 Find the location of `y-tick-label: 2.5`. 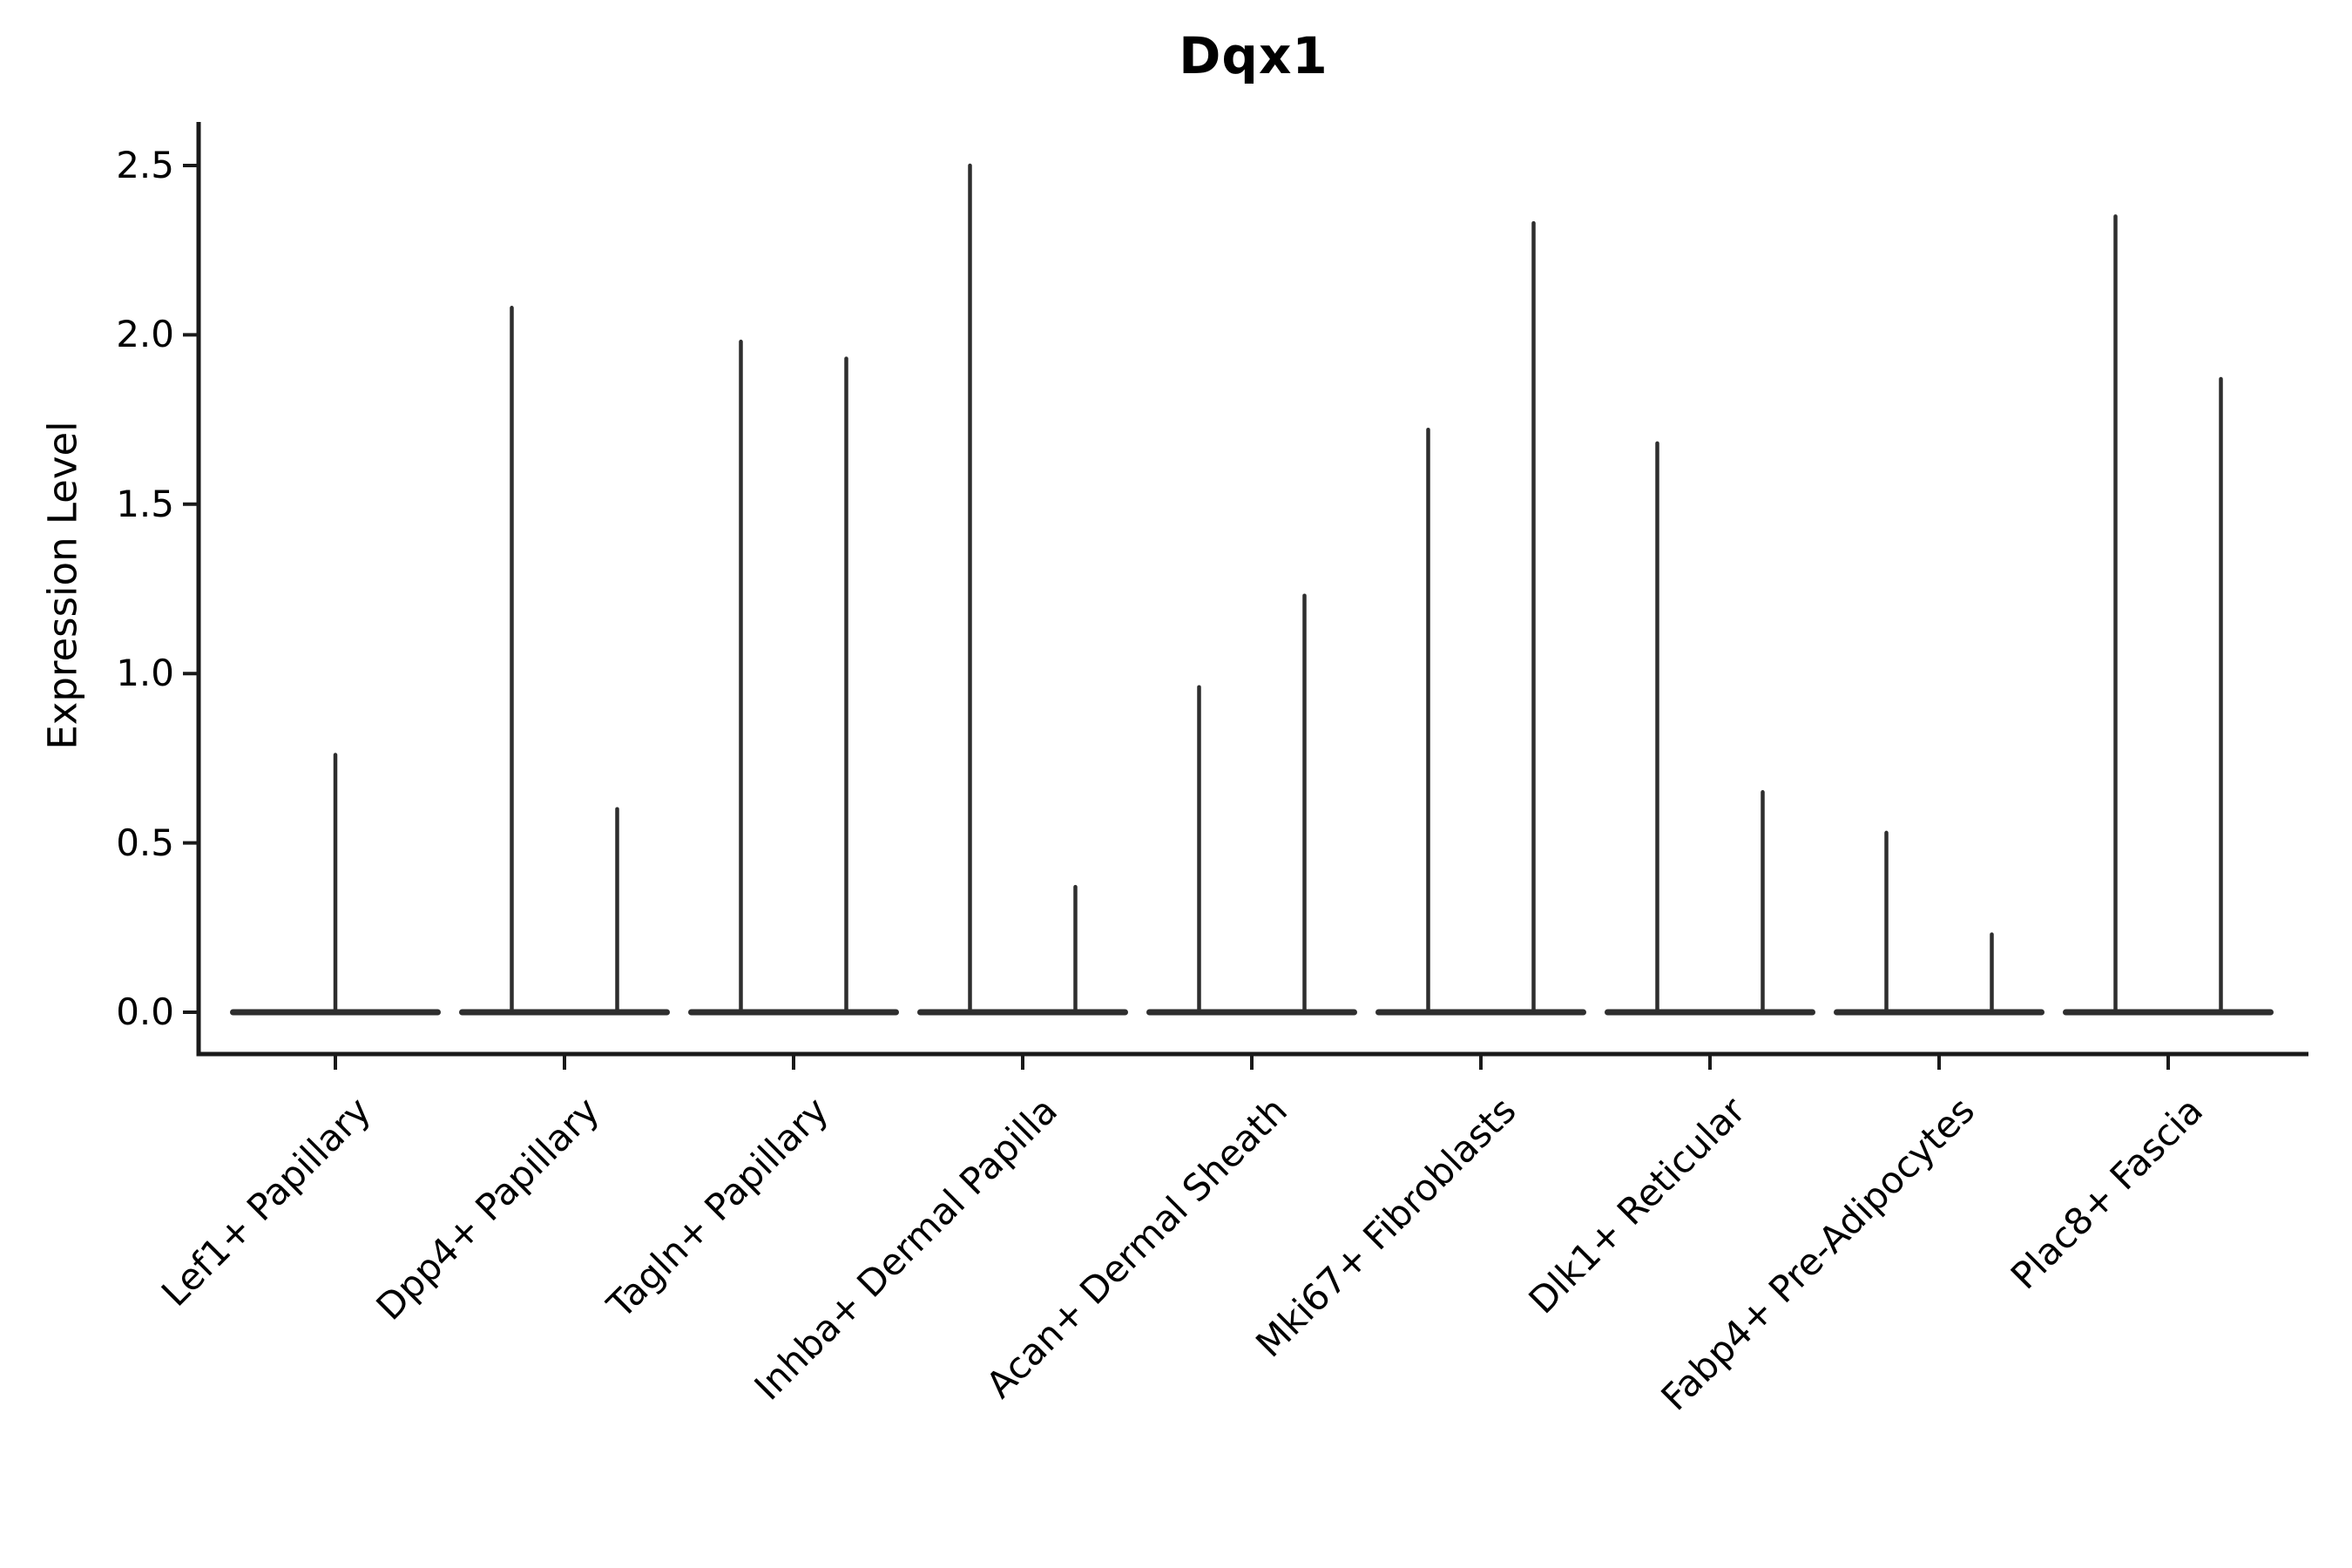

y-tick-label: 2.5 is located at coordinates (145, 165).